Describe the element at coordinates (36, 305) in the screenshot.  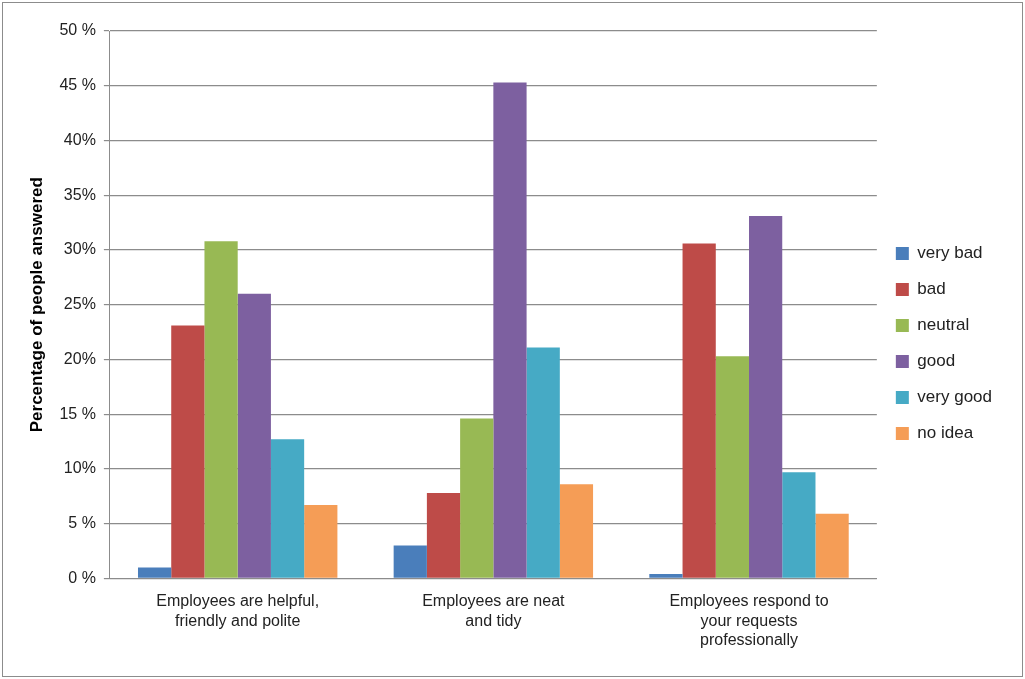
I see `y-axis-title: Percentage of people answered` at that location.